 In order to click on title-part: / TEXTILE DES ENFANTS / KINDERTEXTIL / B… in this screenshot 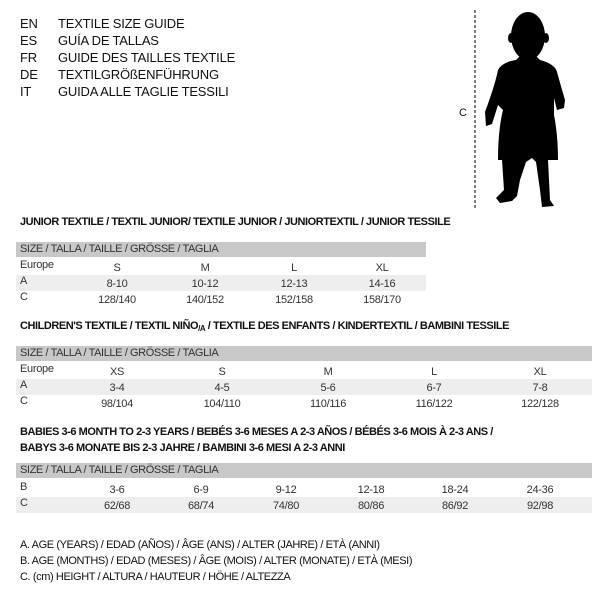, I will do `click(357, 326)`.